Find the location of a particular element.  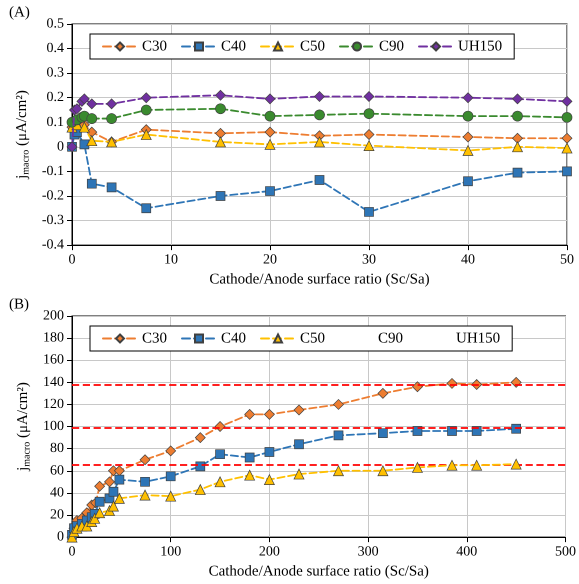

y-tick-label: 0.3 is located at coordinates (55, 73).